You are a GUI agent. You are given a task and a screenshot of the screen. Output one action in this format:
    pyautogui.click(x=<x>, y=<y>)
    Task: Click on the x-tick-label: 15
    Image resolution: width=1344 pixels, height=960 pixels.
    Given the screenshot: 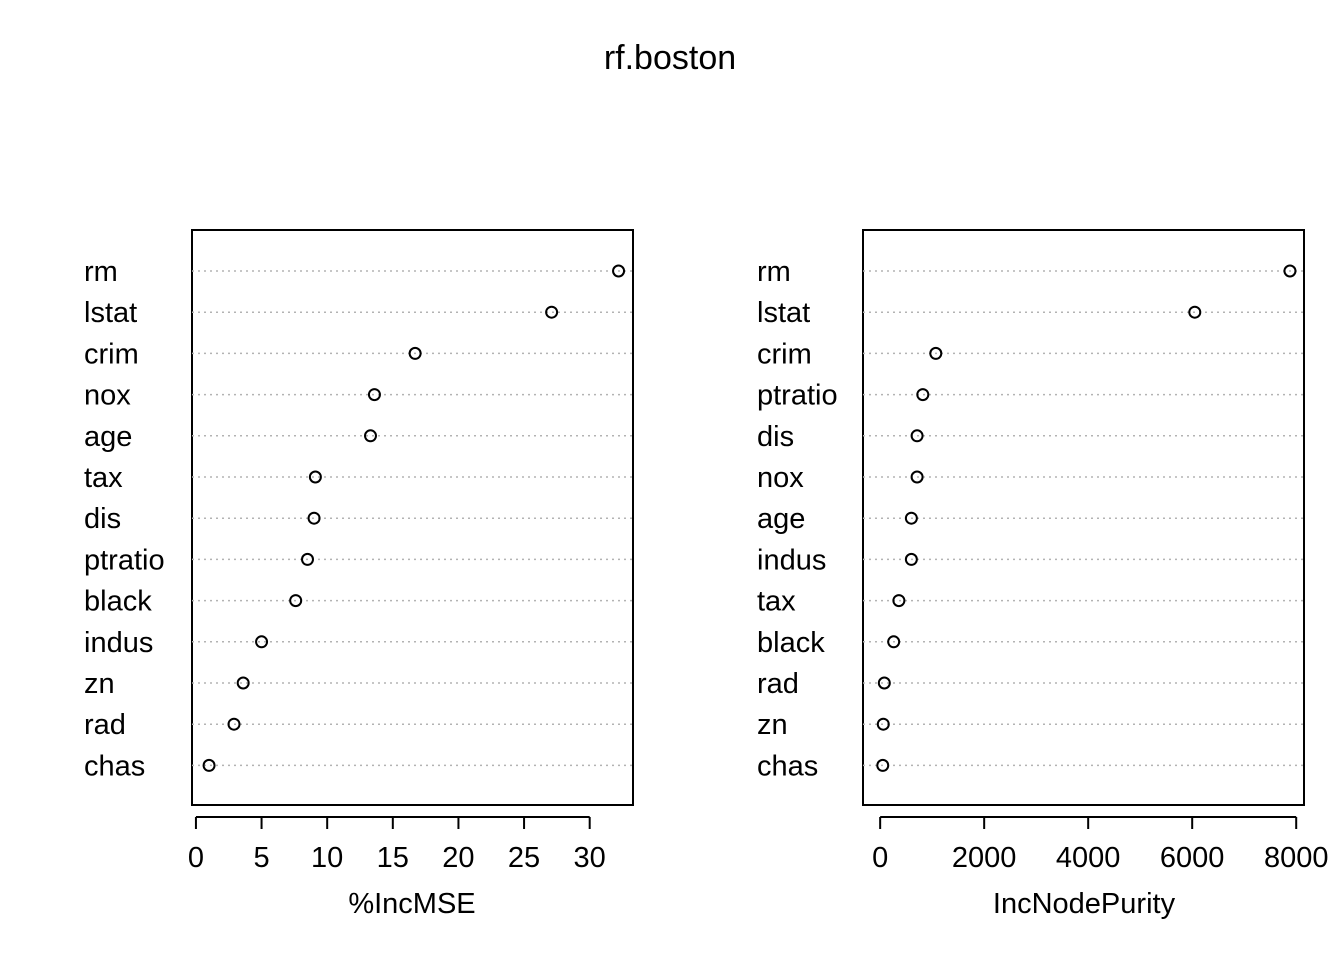 What is the action you would take?
    pyautogui.click(x=393, y=858)
    